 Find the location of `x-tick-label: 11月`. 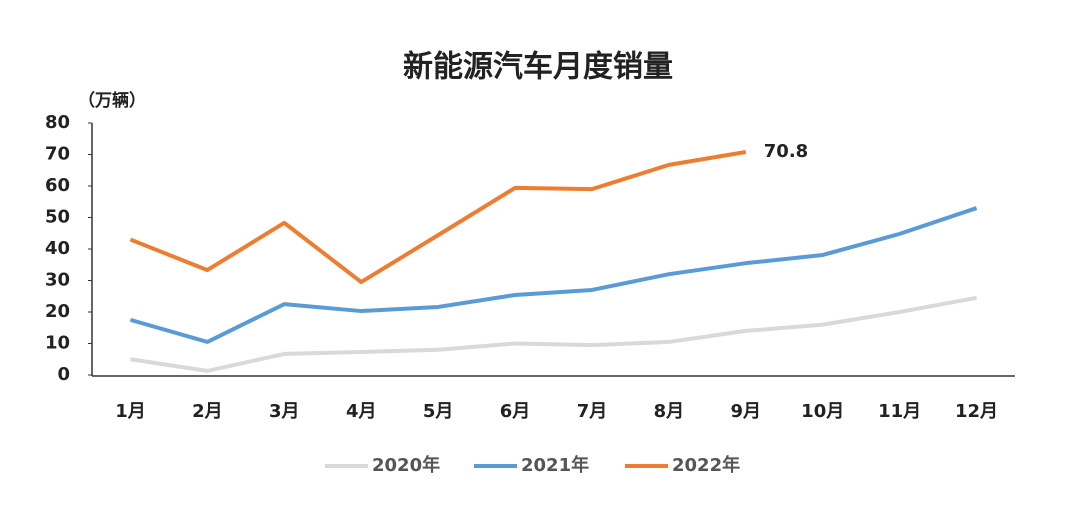

x-tick-label: 11月 is located at coordinates (899, 411).